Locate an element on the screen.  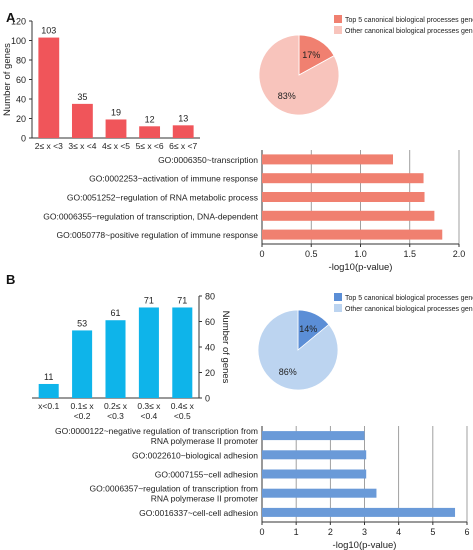
bar-value-label: 103 is located at coordinates (48, 31).